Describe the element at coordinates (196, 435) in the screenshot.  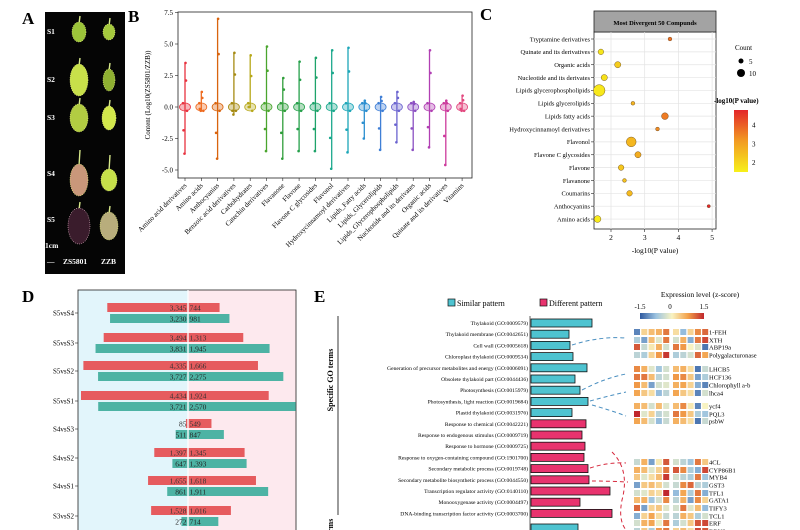
I see `bar-value-label: 847` at that location.